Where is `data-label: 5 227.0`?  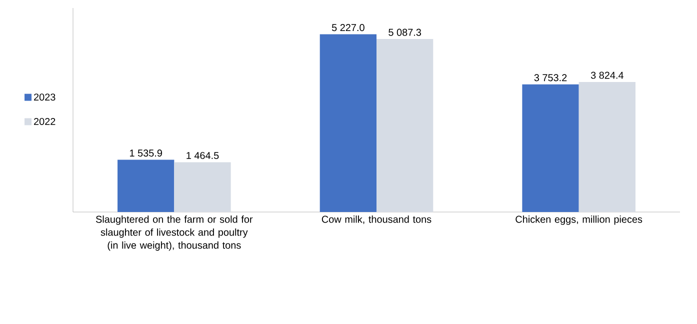
data-label: 5 227.0 is located at coordinates (348, 28).